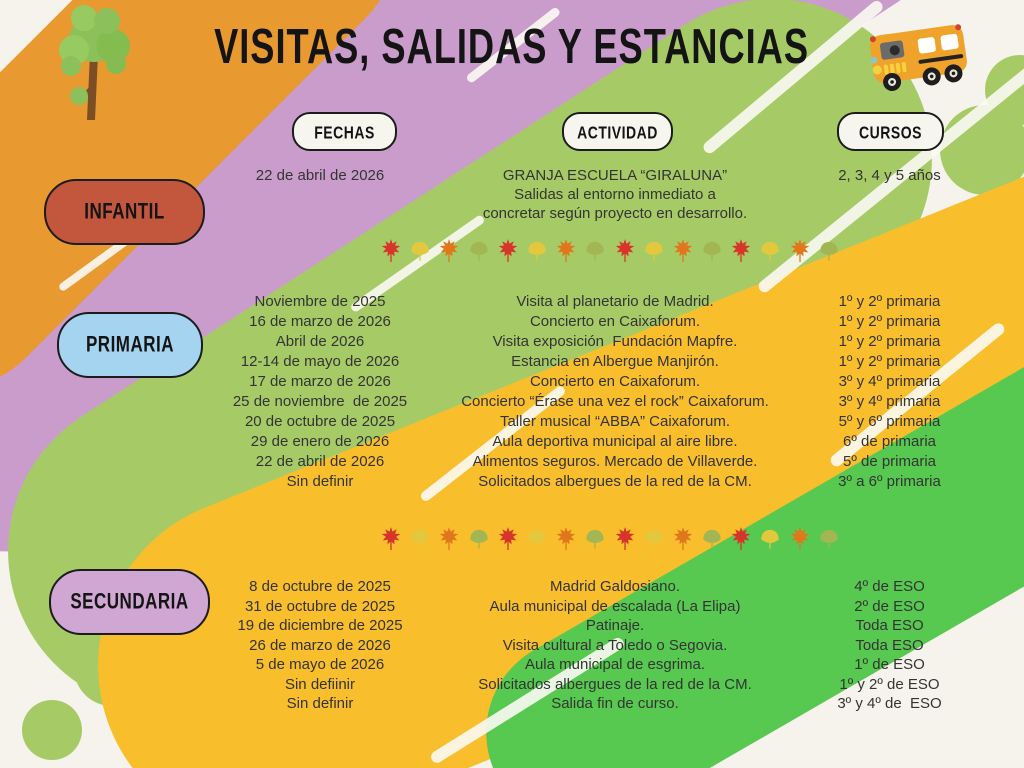  What do you see at coordinates (919, 60) in the screenshot?
I see `school-bus-icon` at bounding box center [919, 60].